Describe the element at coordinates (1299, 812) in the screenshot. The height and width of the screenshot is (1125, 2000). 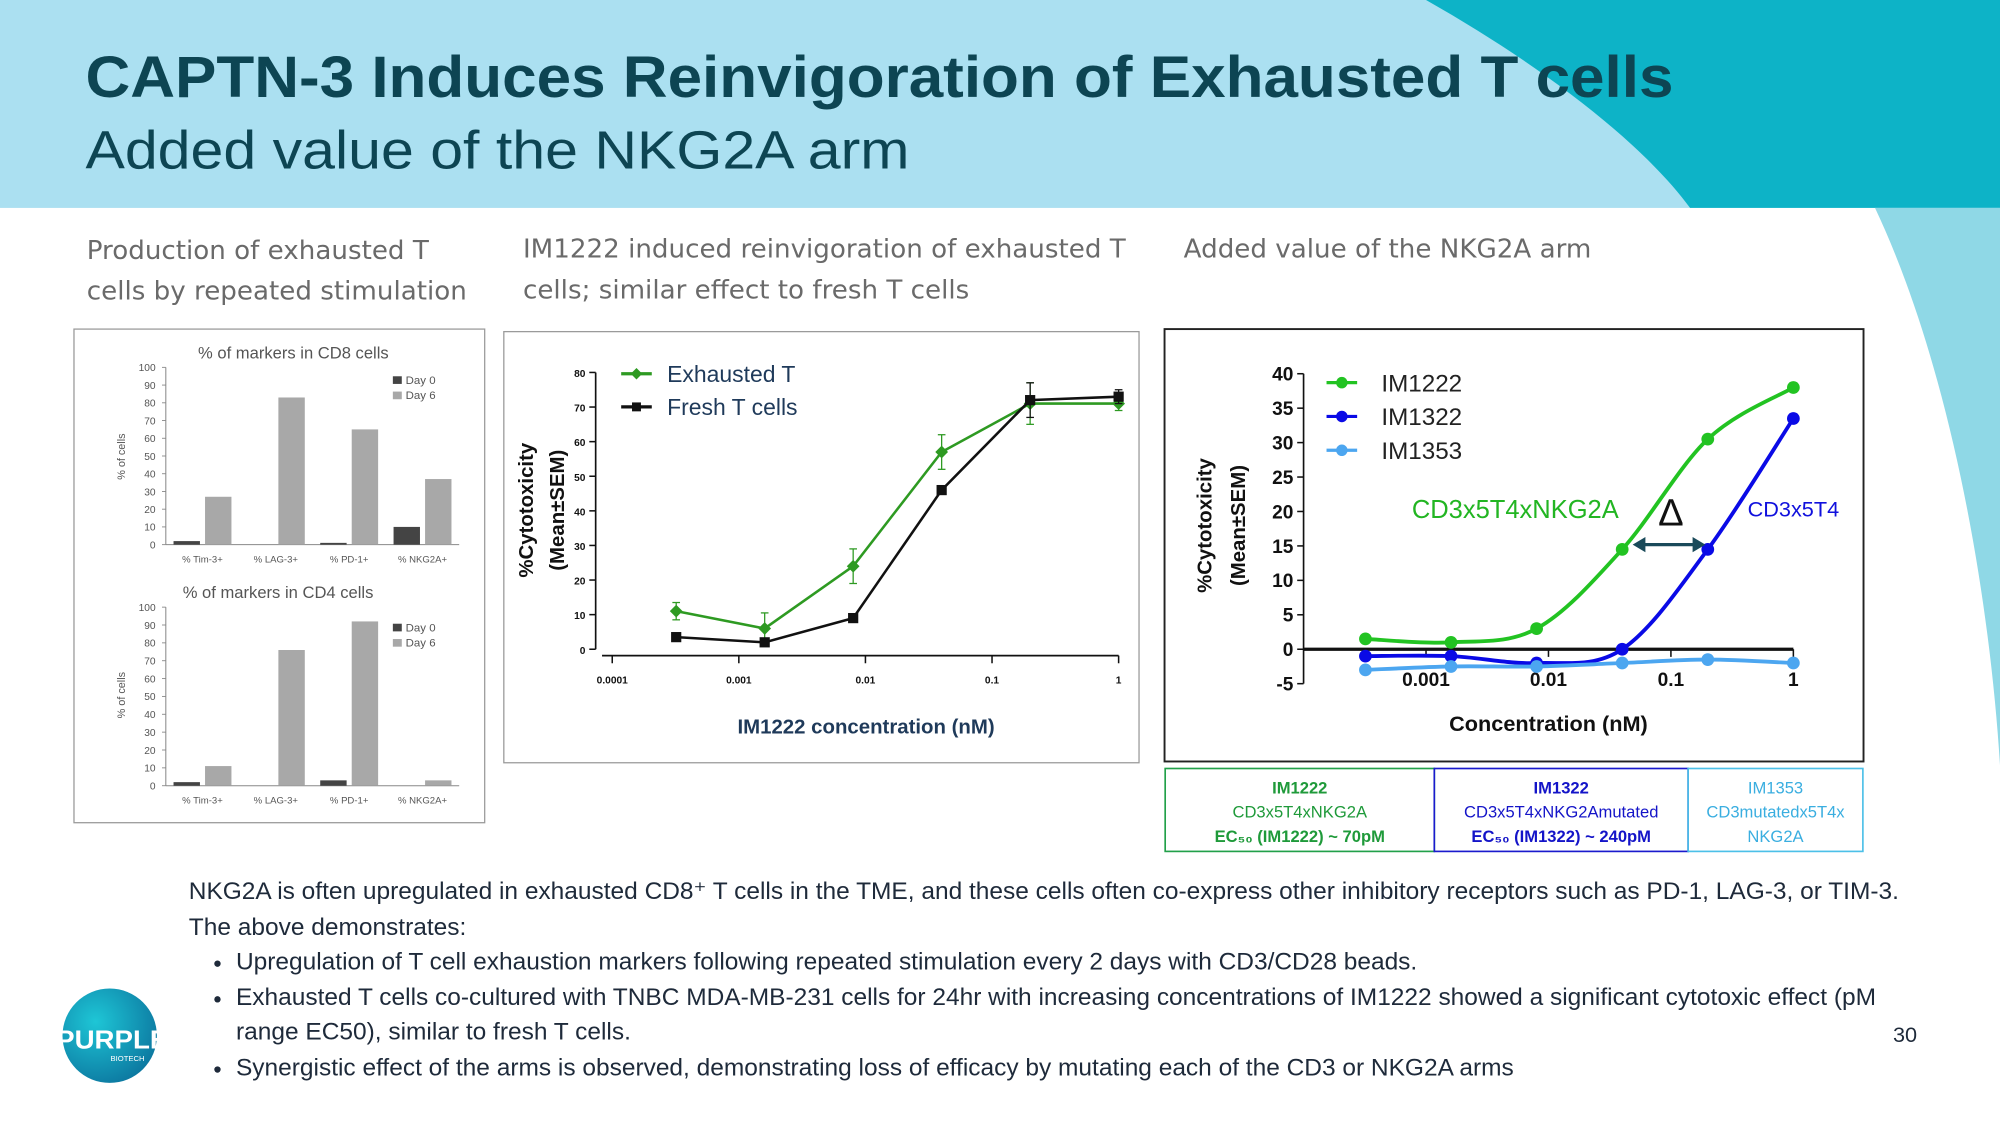
I see `table-text: CD3x5T4xNKG2A` at that location.